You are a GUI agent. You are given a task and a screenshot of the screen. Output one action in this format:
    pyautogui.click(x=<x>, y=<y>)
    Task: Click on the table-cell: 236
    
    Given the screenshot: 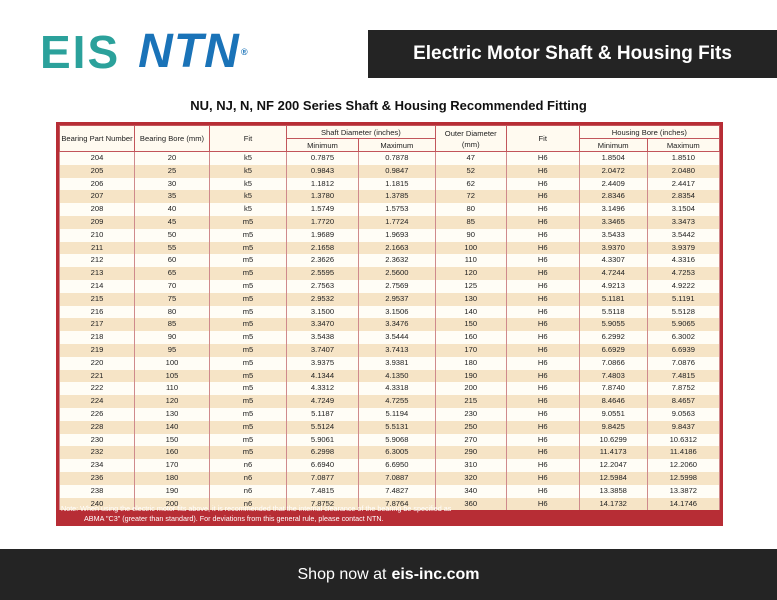 What is the action you would take?
    pyautogui.click(x=97, y=478)
    